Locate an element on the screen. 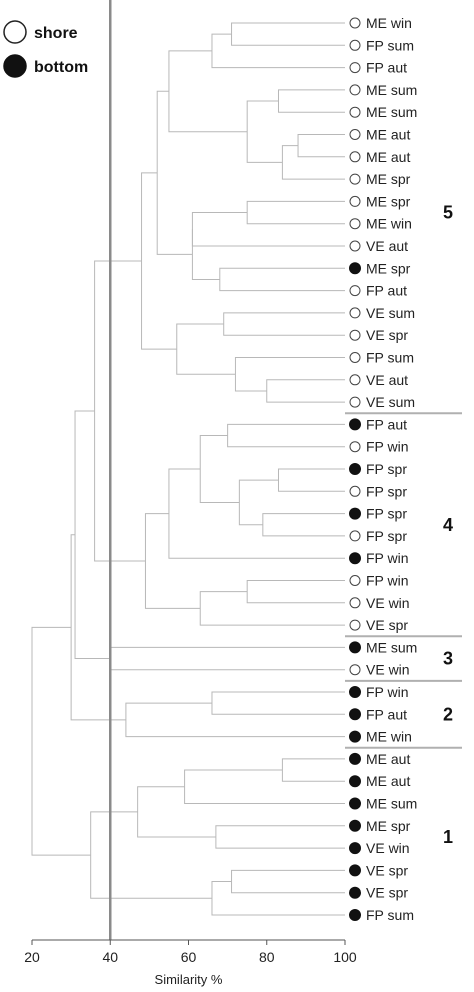 The width and height of the screenshot is (474, 992). leaf-label-11: ME spr is located at coordinates (388, 268).